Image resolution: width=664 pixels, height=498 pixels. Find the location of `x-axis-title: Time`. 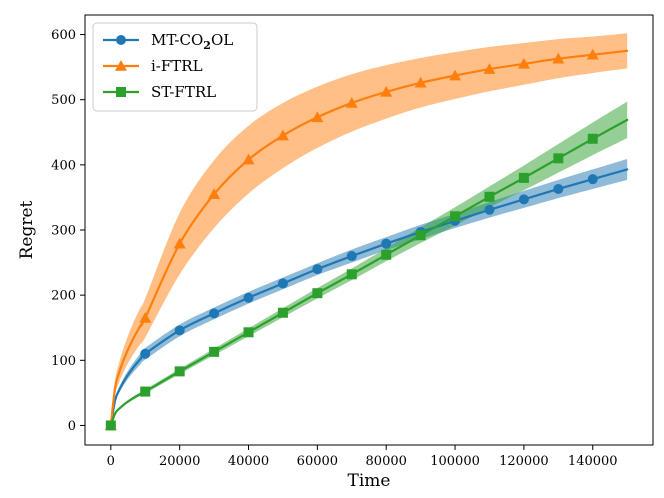

x-axis-title: Time is located at coordinates (369, 481).